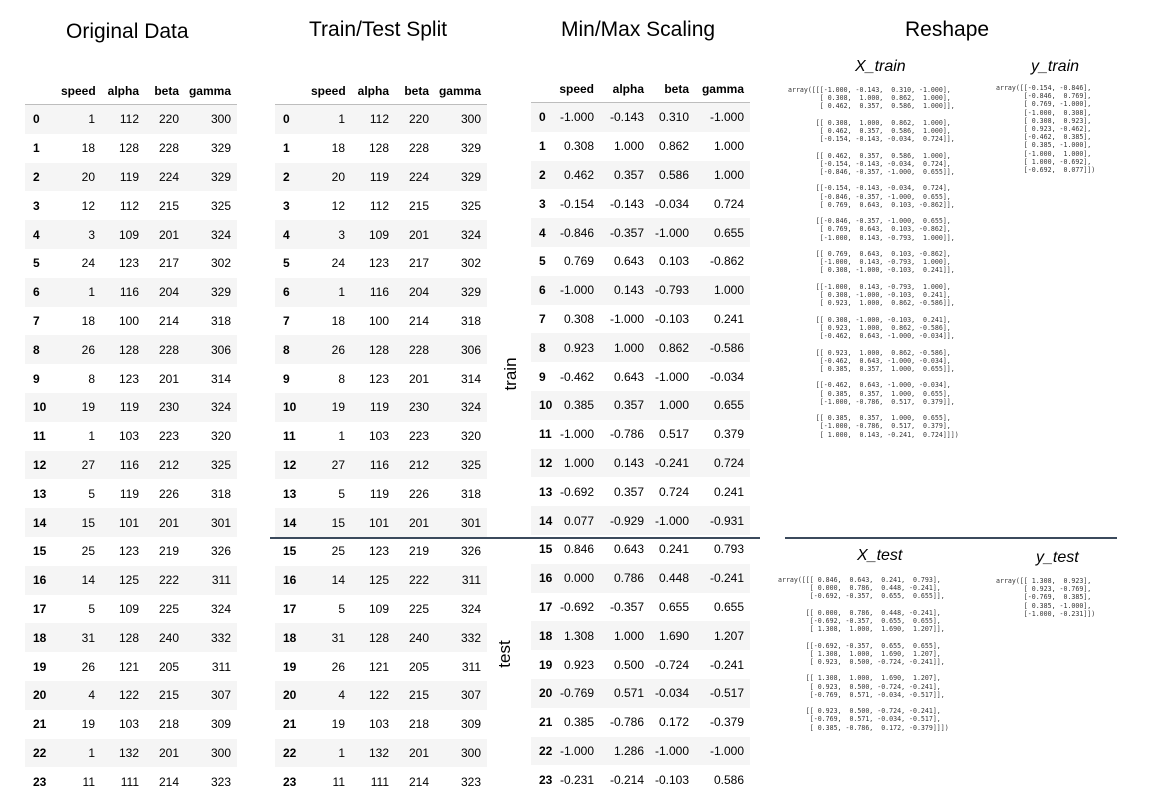  Describe the element at coordinates (378, 349) in the screenshot. I see `cell-alpha: 128` at that location.